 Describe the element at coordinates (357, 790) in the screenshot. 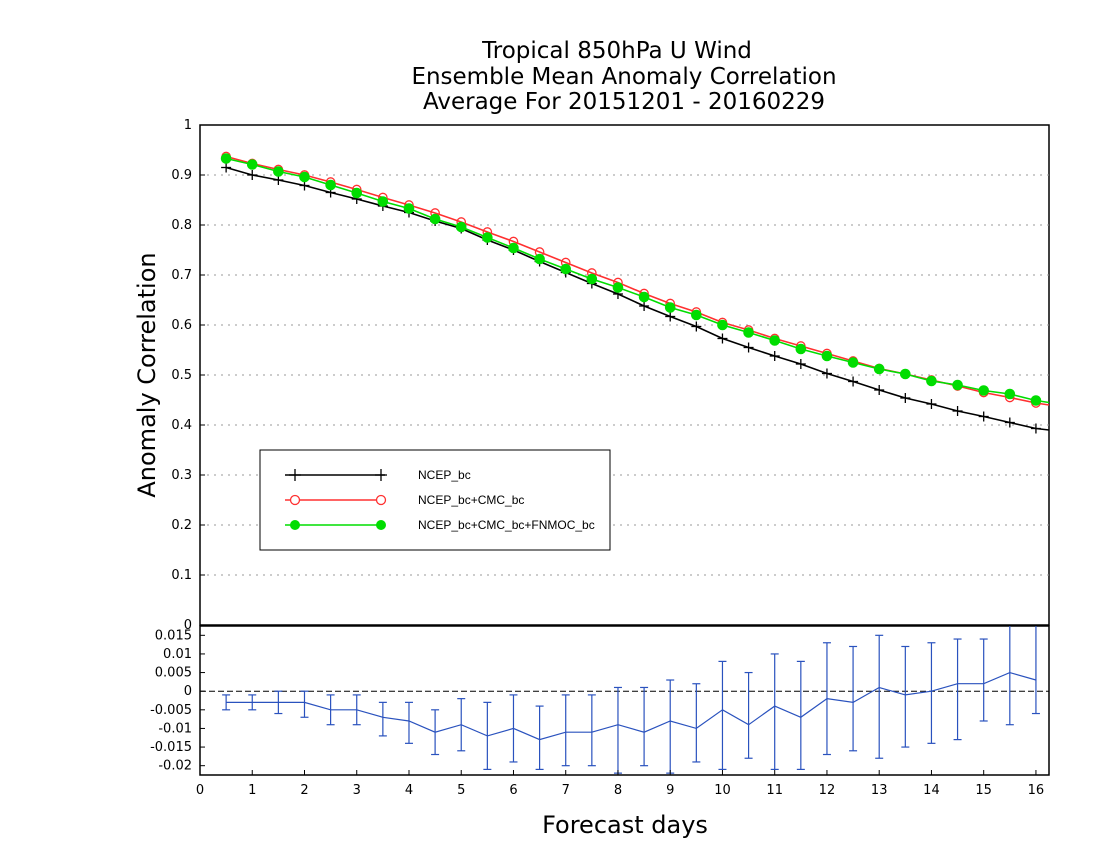

I see `x-tick-label: 3` at that location.